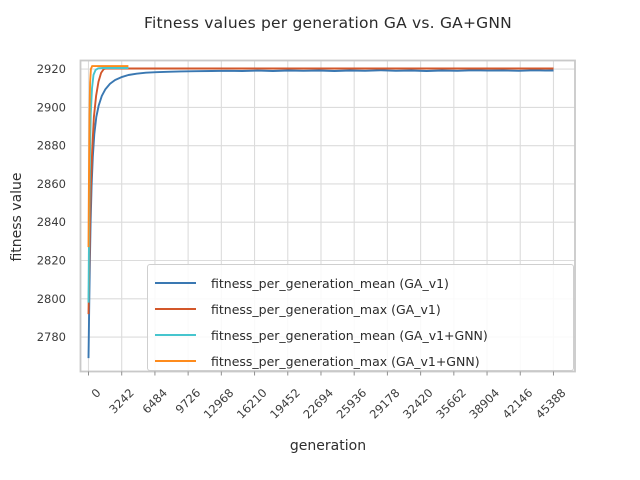  I want to click on x-tick-label: 35662, so click(451, 404).